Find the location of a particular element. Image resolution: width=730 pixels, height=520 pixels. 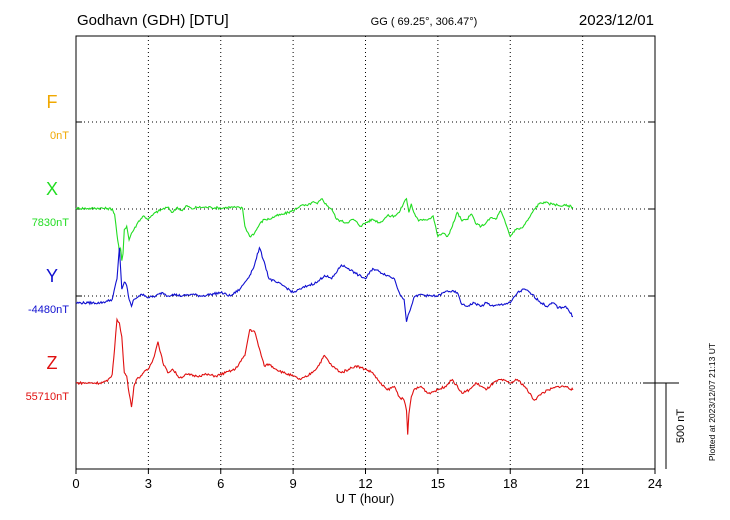

series-line-y is located at coordinates (324, 284).